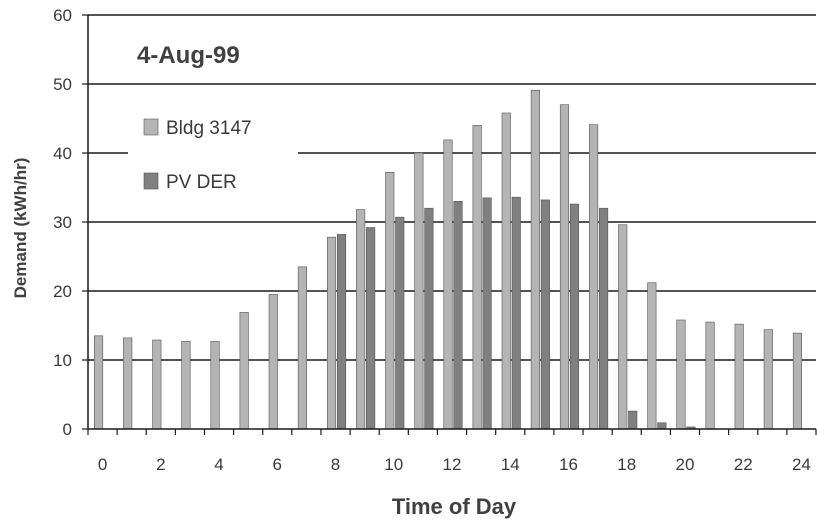  I want to click on y-tick-label-30: 30, so click(62, 222).